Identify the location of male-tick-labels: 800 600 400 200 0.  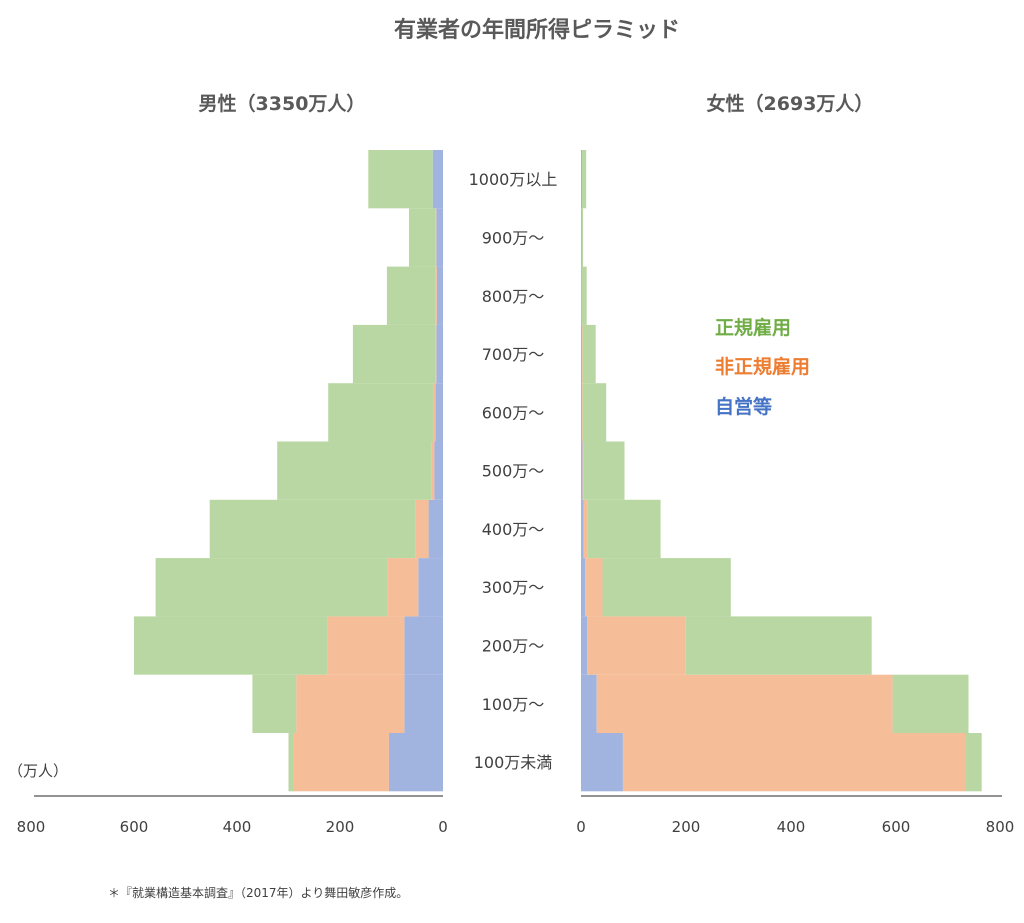
(232, 827).